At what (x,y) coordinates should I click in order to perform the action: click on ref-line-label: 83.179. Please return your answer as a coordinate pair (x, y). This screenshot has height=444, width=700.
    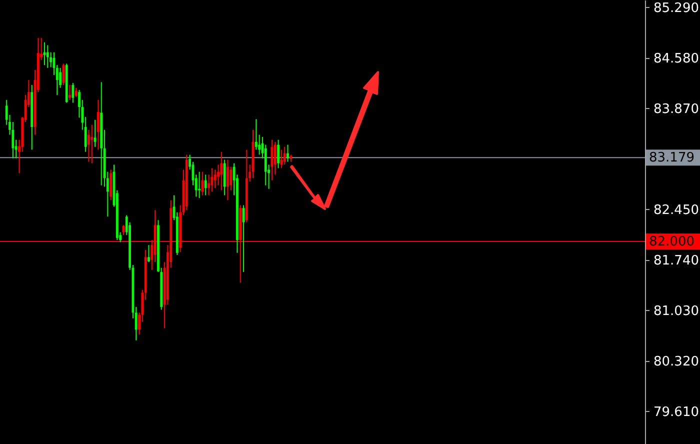
    Looking at the image, I should click on (671, 158).